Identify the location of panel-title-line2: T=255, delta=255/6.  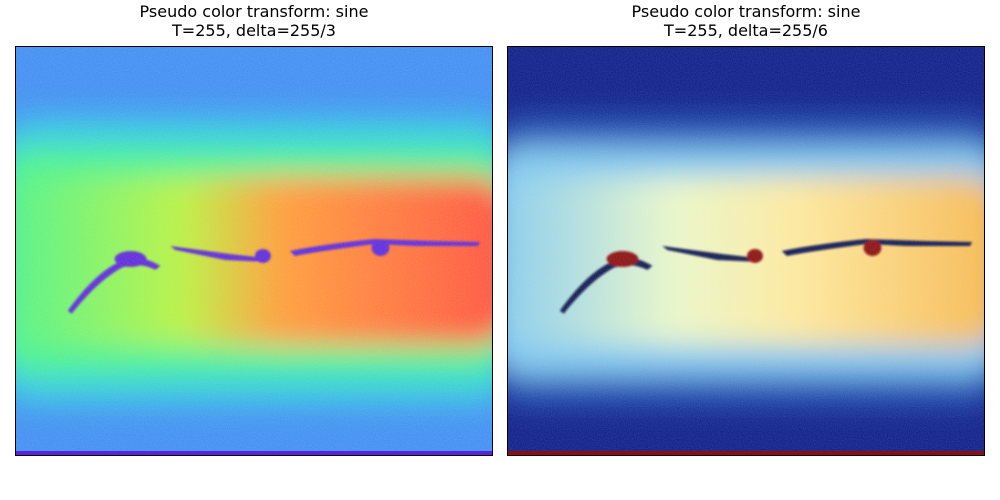
(746, 30).